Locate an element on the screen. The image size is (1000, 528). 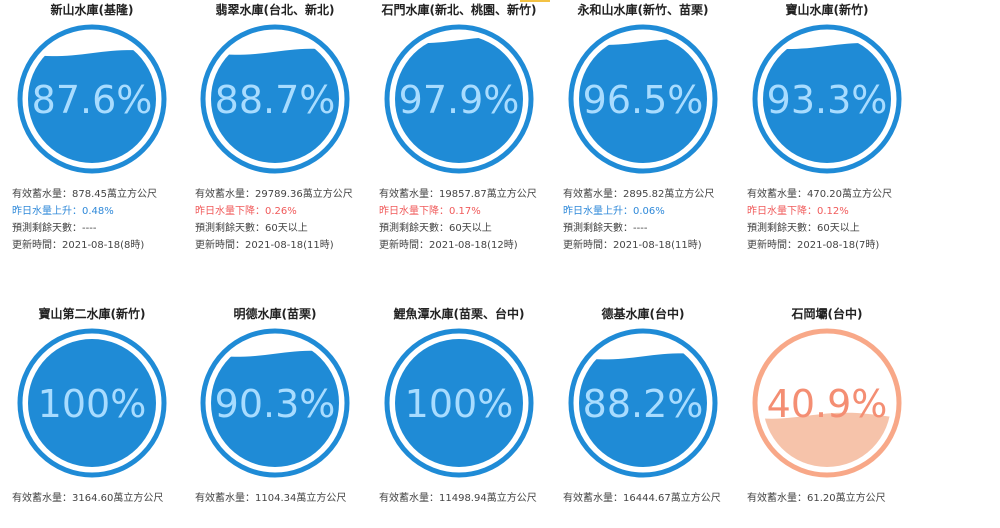
reservoir-name: 寶山水庫(新竹) is located at coordinates (827, 10).